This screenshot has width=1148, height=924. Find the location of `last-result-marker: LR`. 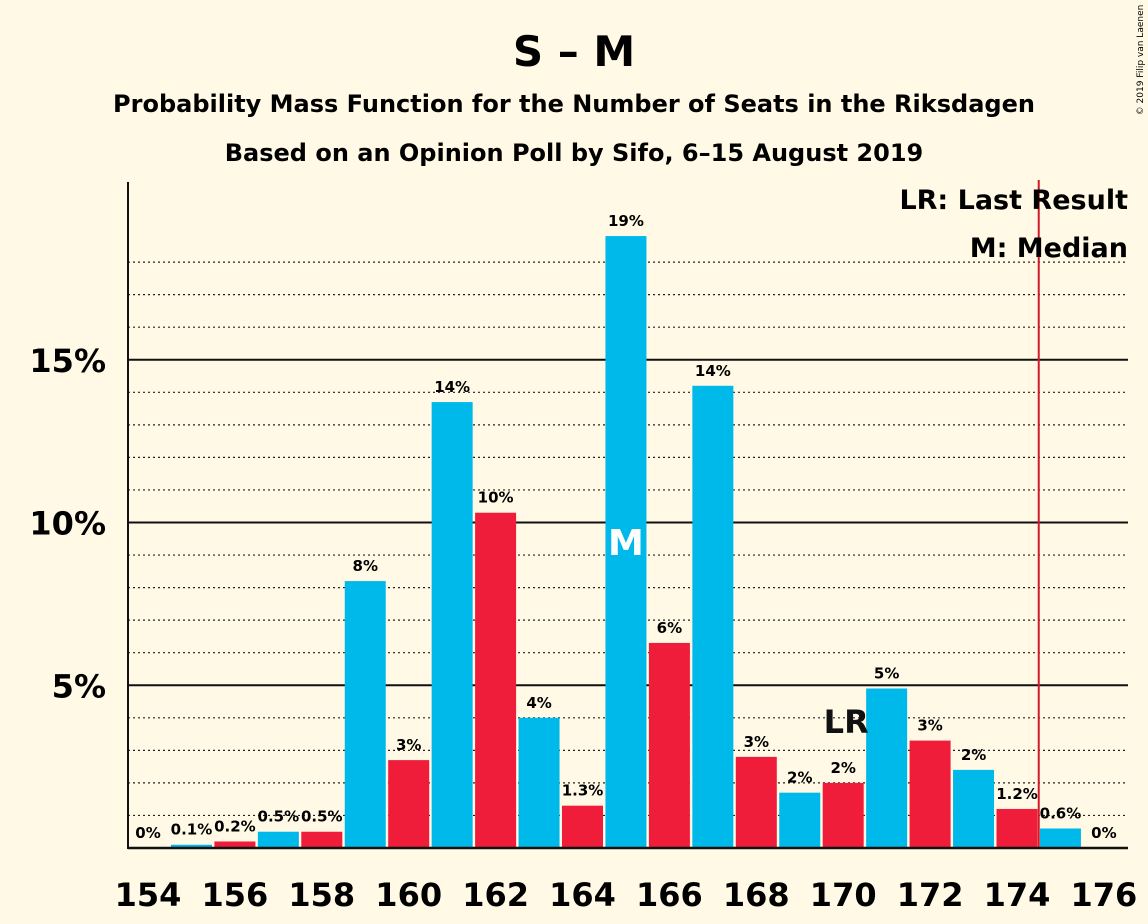

last-result-marker: LR is located at coordinates (846, 722).